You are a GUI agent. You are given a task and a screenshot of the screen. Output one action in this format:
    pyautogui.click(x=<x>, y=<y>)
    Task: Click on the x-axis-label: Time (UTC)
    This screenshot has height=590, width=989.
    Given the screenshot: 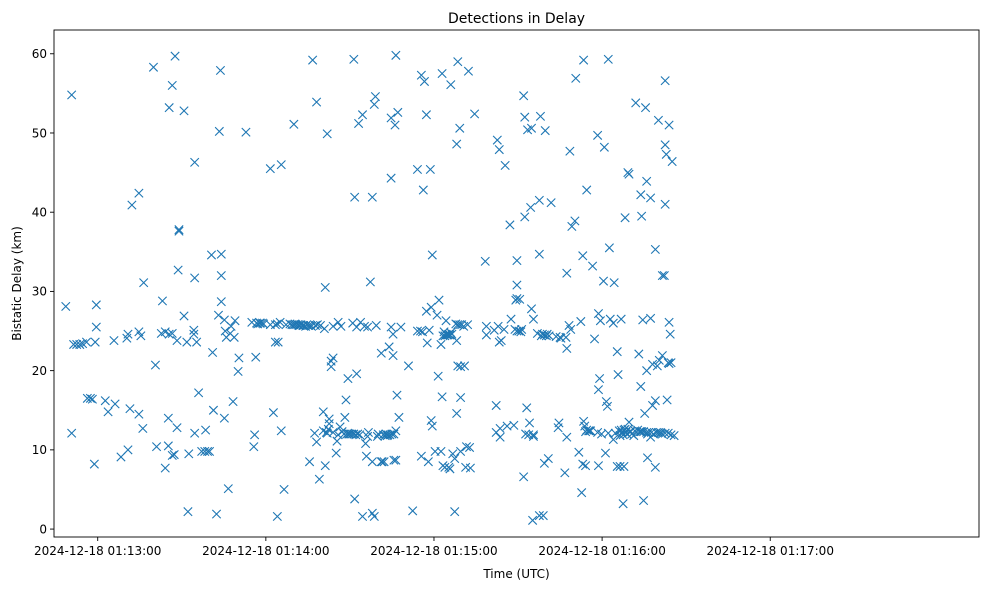 What is the action you would take?
    pyautogui.click(x=515, y=574)
    